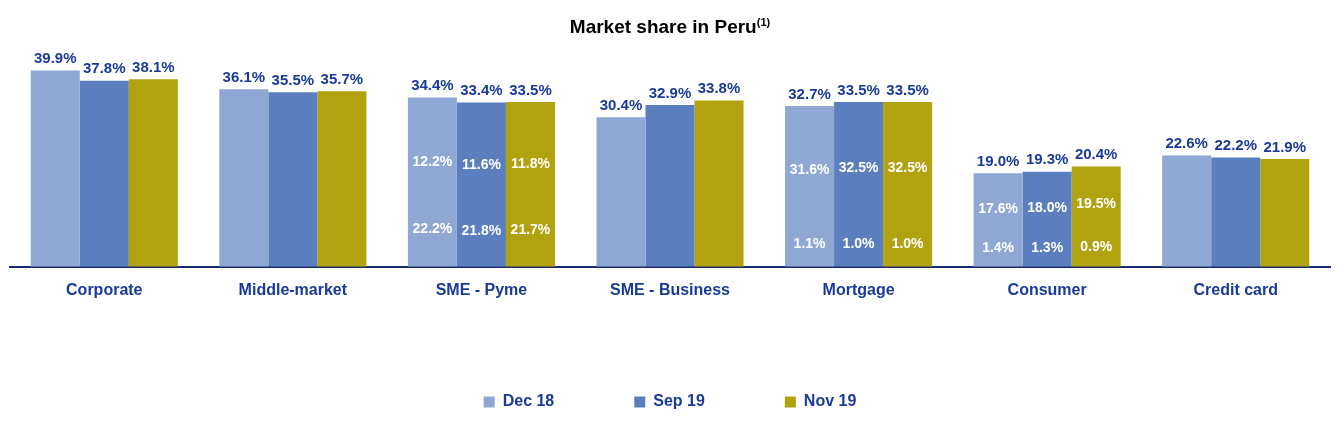  What do you see at coordinates (481, 229) in the screenshot?
I see `annotation: 21.8%` at bounding box center [481, 229].